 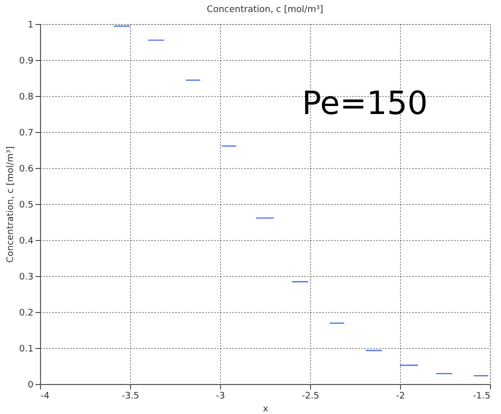 I want to click on y-tick-label: 0.9, so click(x=26, y=61).